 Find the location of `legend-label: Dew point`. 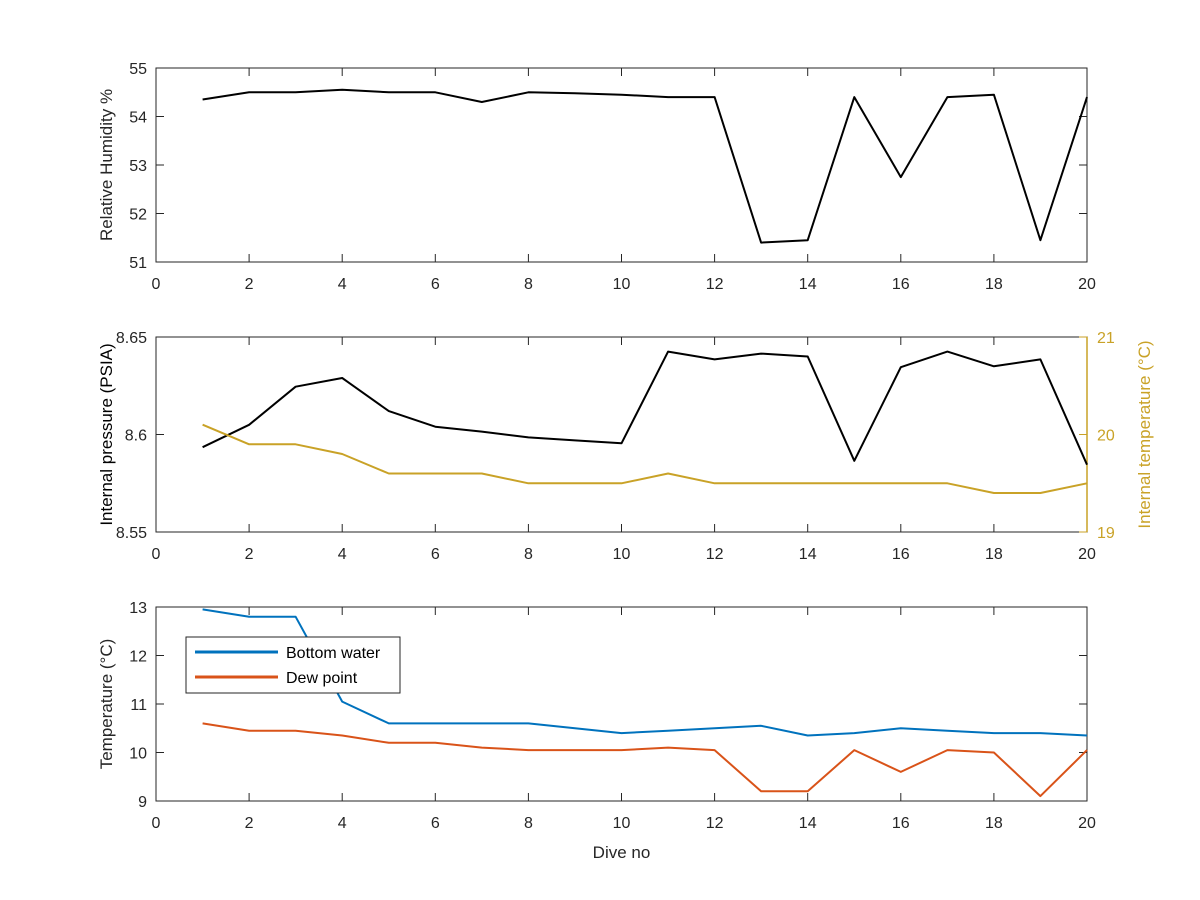

legend-label: Dew point is located at coordinates (322, 678).